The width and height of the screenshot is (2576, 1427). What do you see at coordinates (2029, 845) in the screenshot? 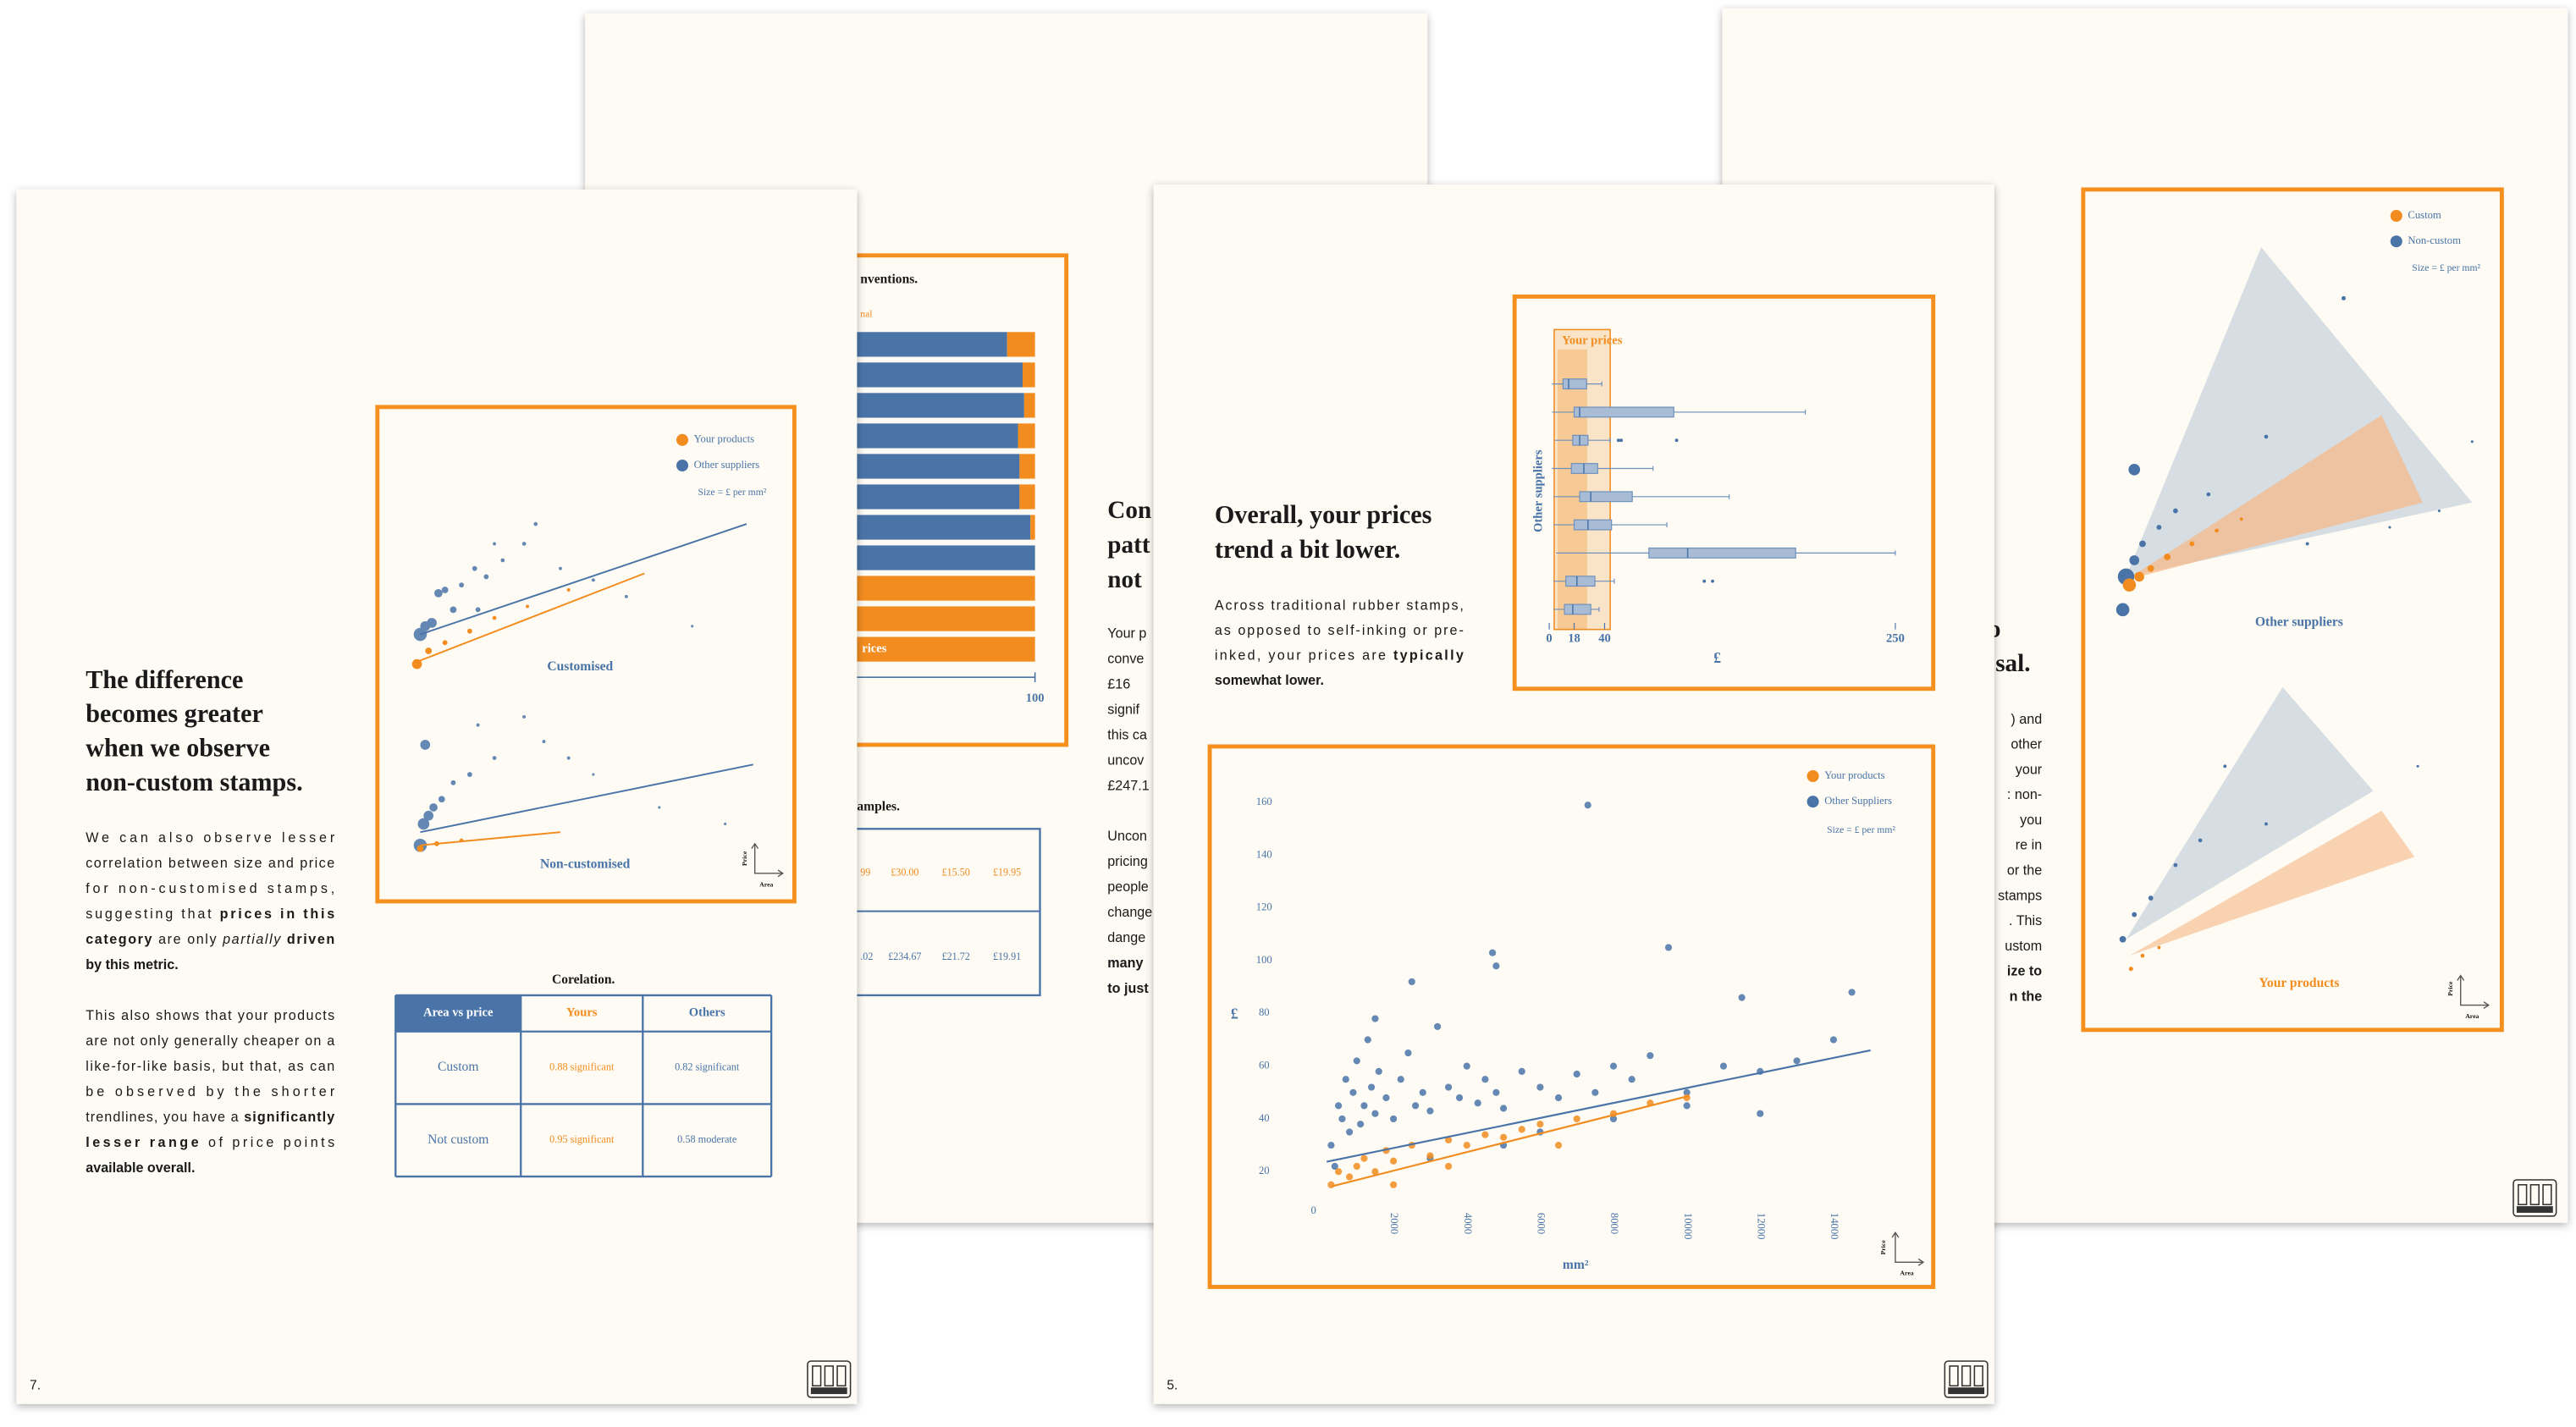
I see `text-run: re in` at bounding box center [2029, 845].